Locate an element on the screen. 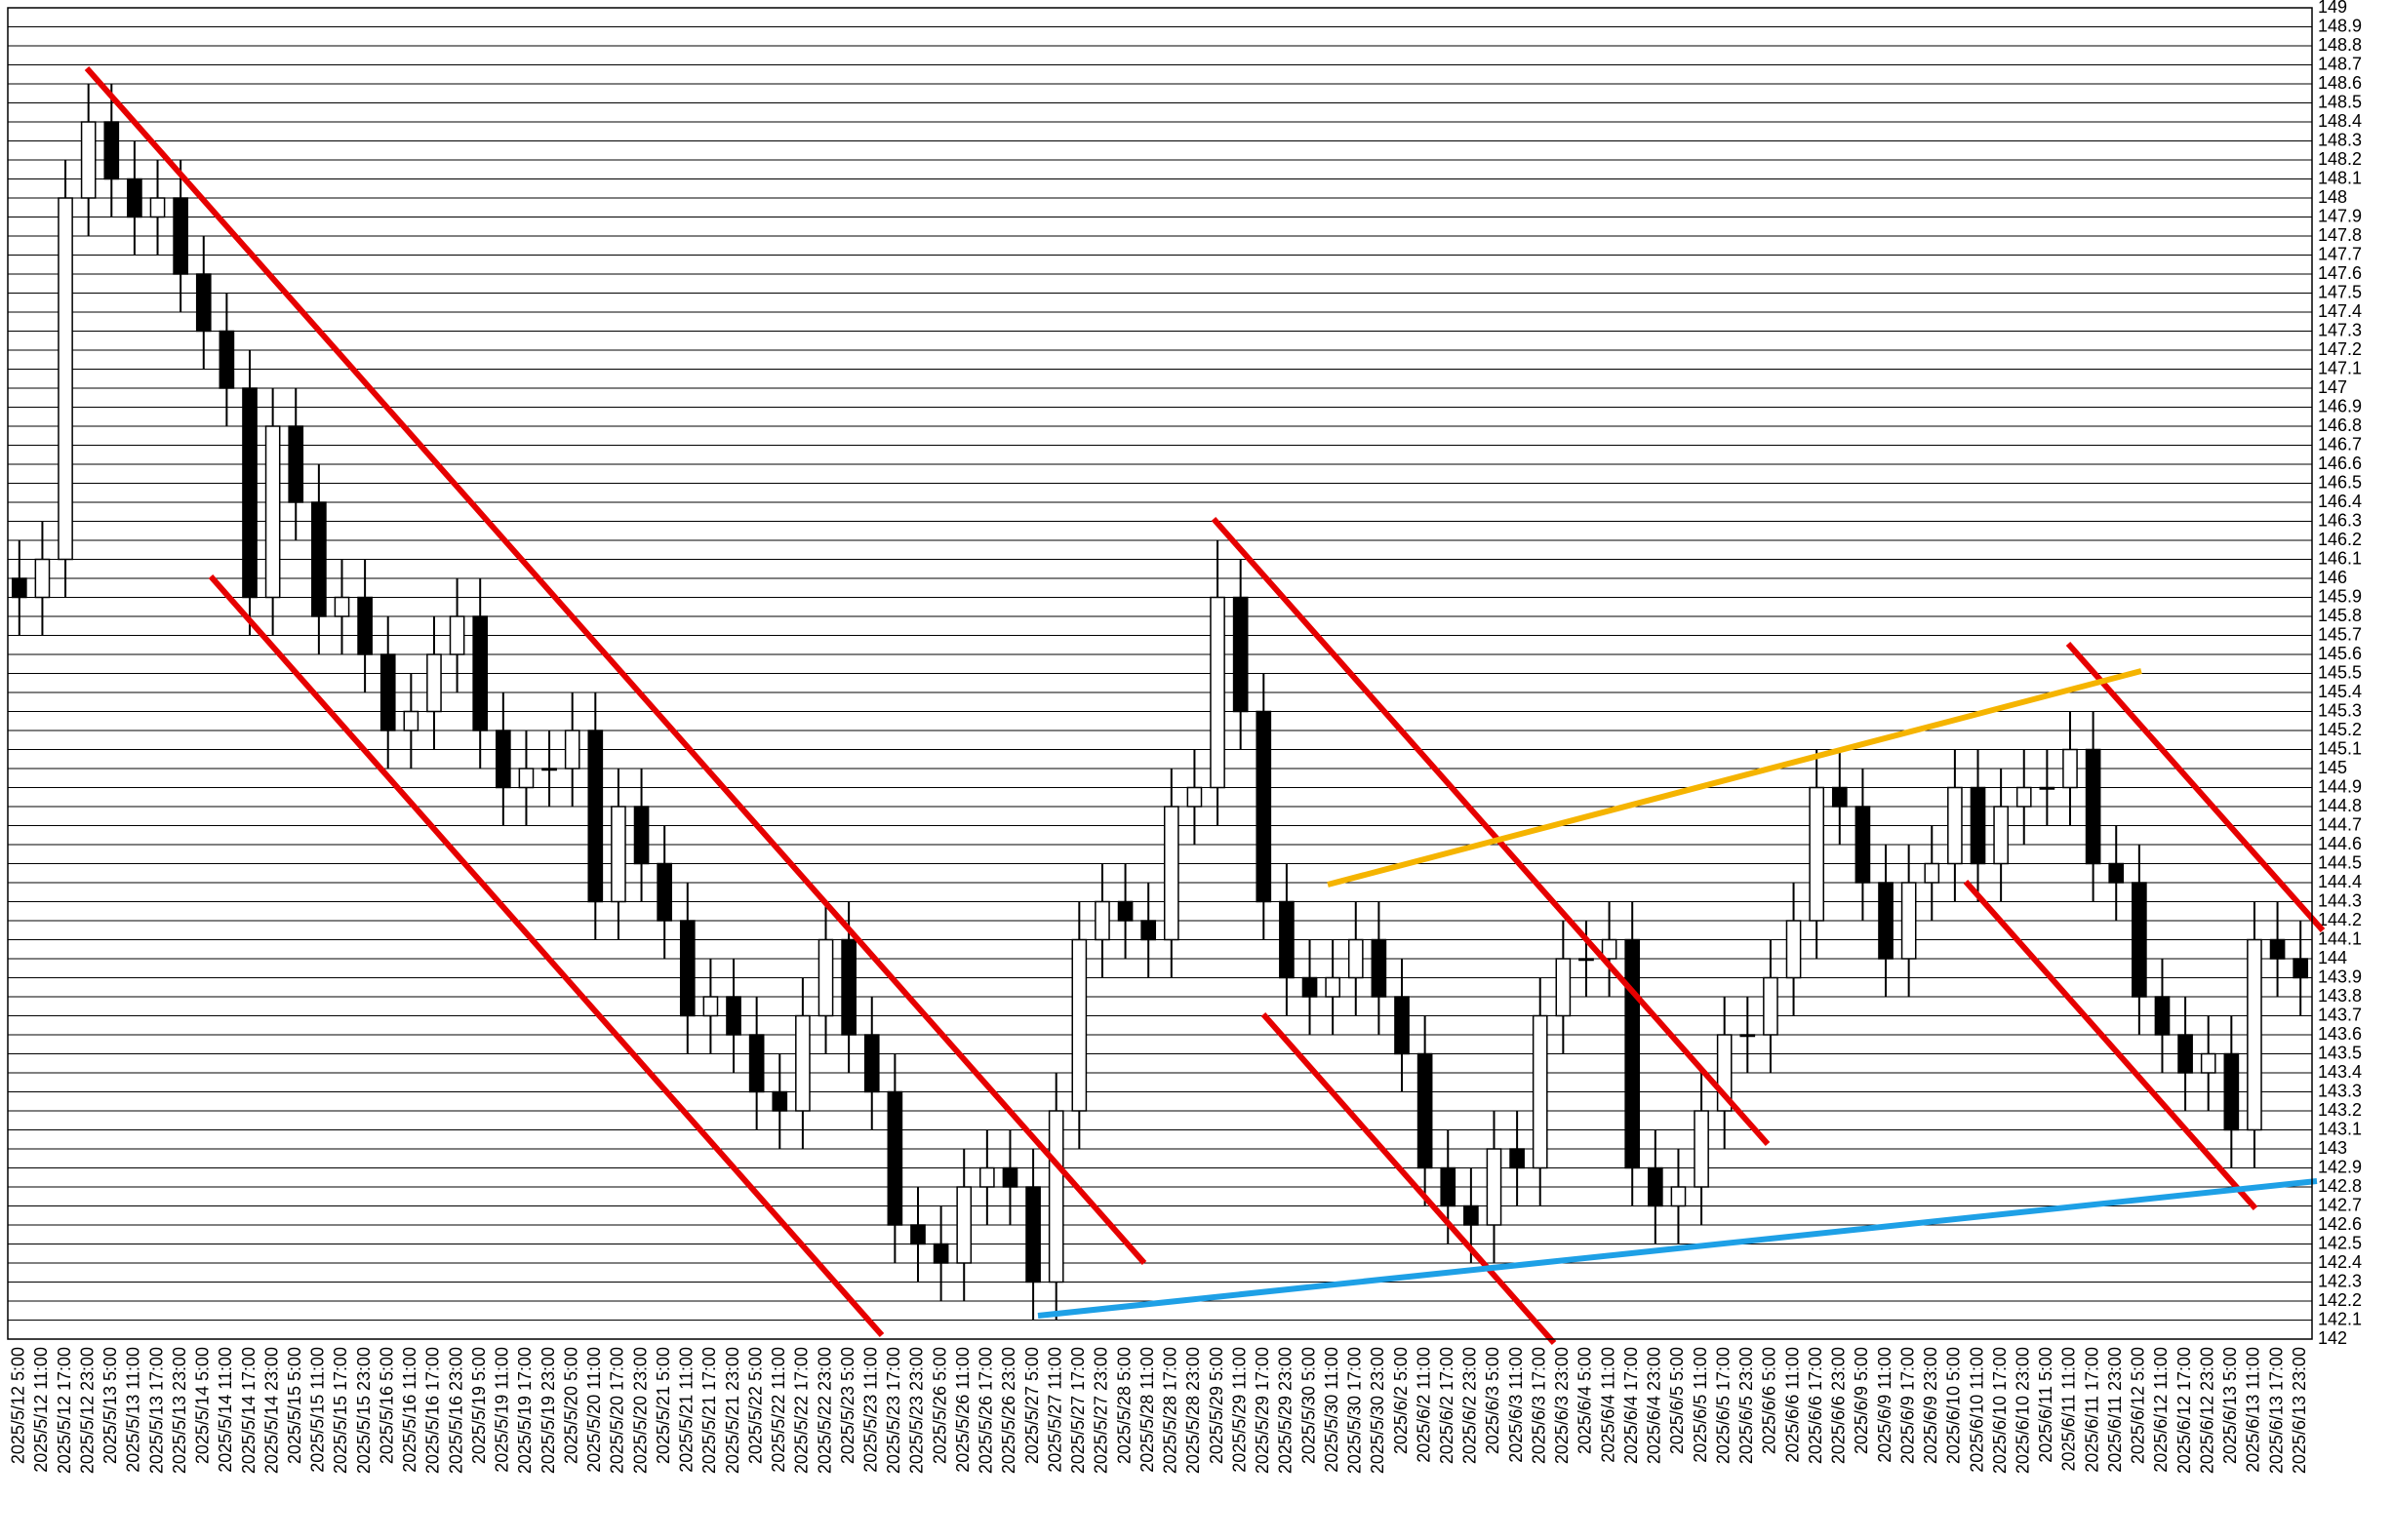 The image size is (2393, 1540). x-tick-label: 2025/6/4 23:00 is located at coordinates (1654, 1406).